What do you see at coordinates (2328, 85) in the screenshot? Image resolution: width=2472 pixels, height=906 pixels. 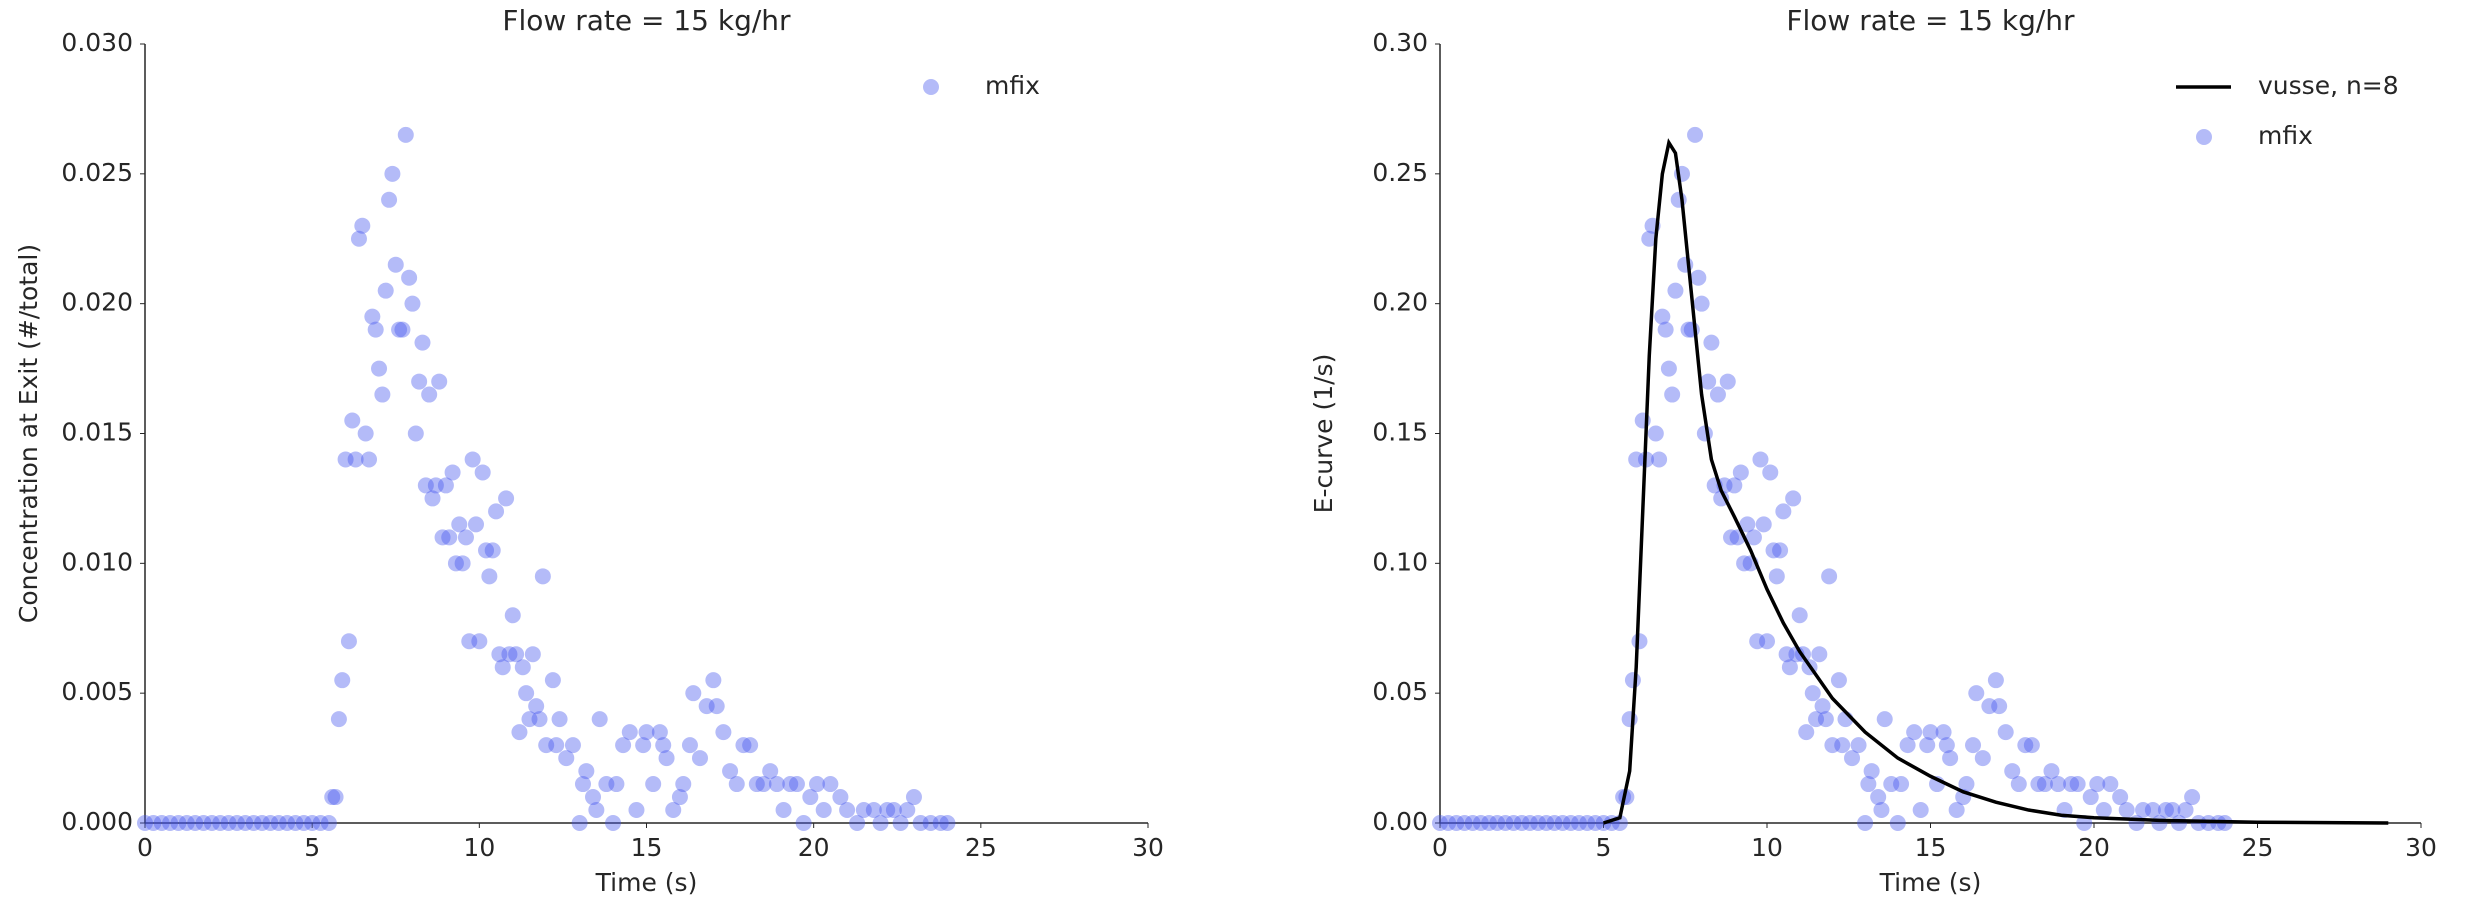 I see `legend-label: vusse, n=8` at bounding box center [2328, 85].